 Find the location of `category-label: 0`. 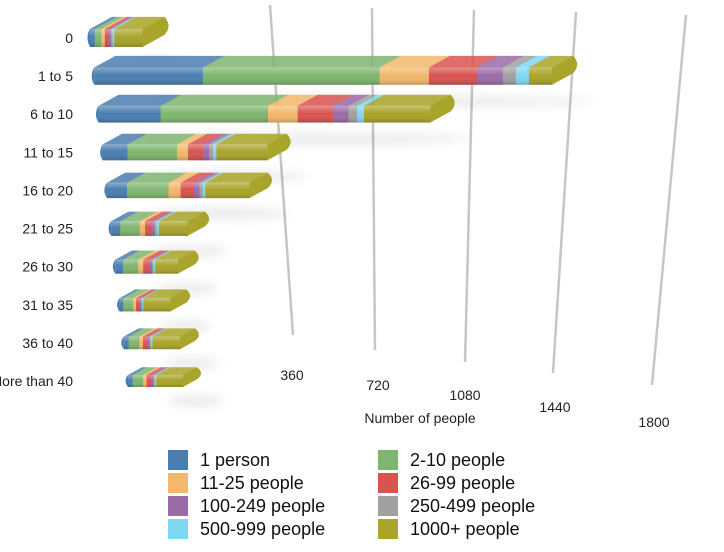

category-label: 0 is located at coordinates (69, 38).